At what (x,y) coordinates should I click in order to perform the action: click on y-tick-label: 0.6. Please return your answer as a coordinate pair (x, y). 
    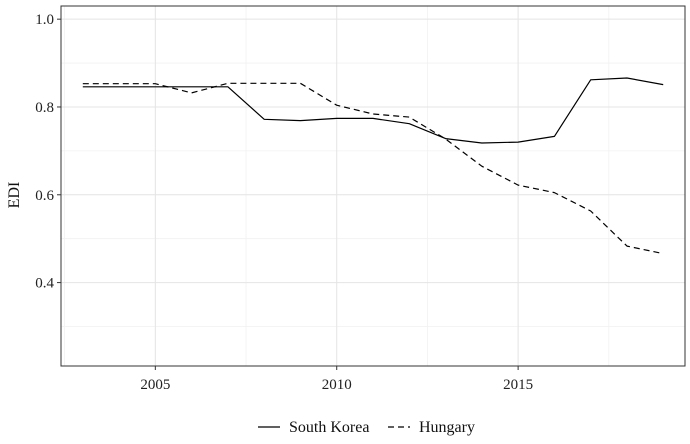
    Looking at the image, I should click on (44, 196).